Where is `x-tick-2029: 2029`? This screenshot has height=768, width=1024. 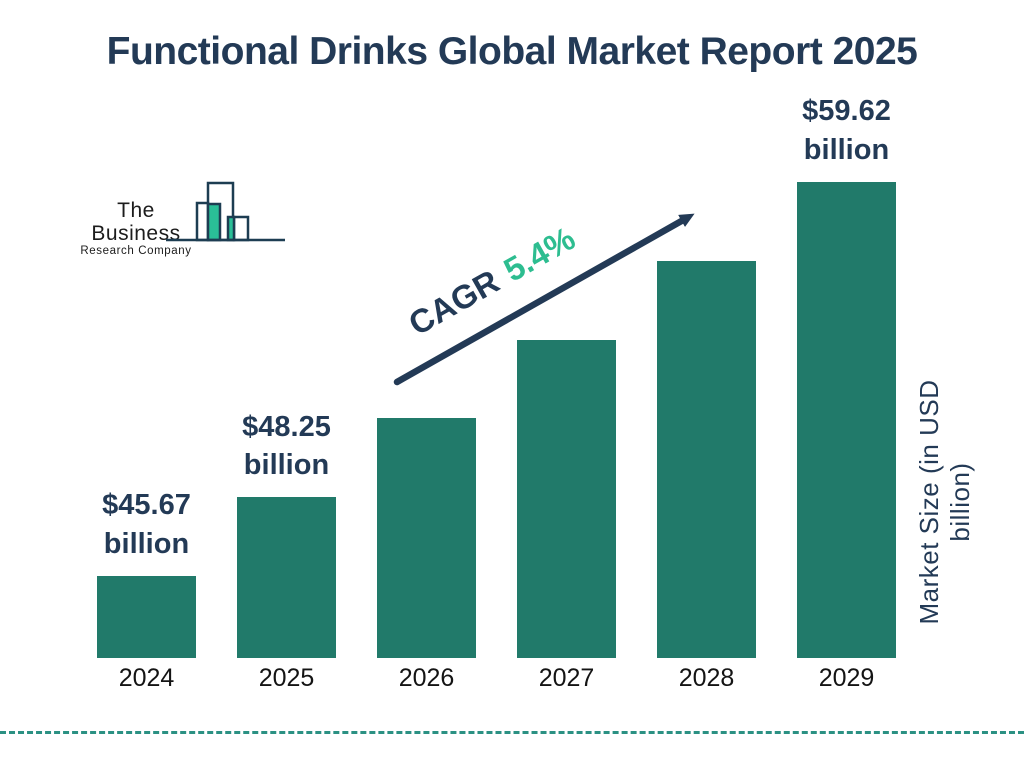 x-tick-2029: 2029 is located at coordinates (846, 678).